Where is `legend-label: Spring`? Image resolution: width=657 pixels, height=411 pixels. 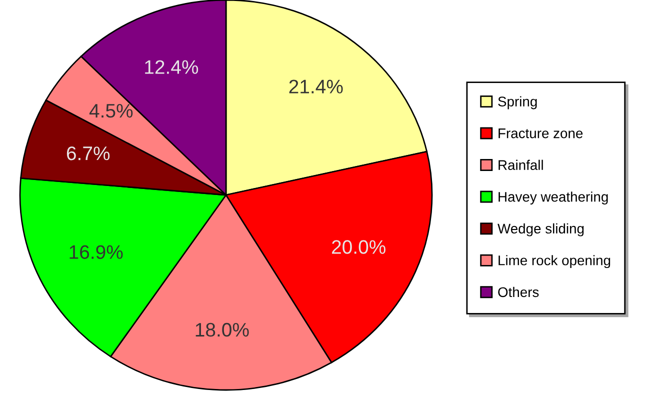 legend-label: Spring is located at coordinates (517, 103).